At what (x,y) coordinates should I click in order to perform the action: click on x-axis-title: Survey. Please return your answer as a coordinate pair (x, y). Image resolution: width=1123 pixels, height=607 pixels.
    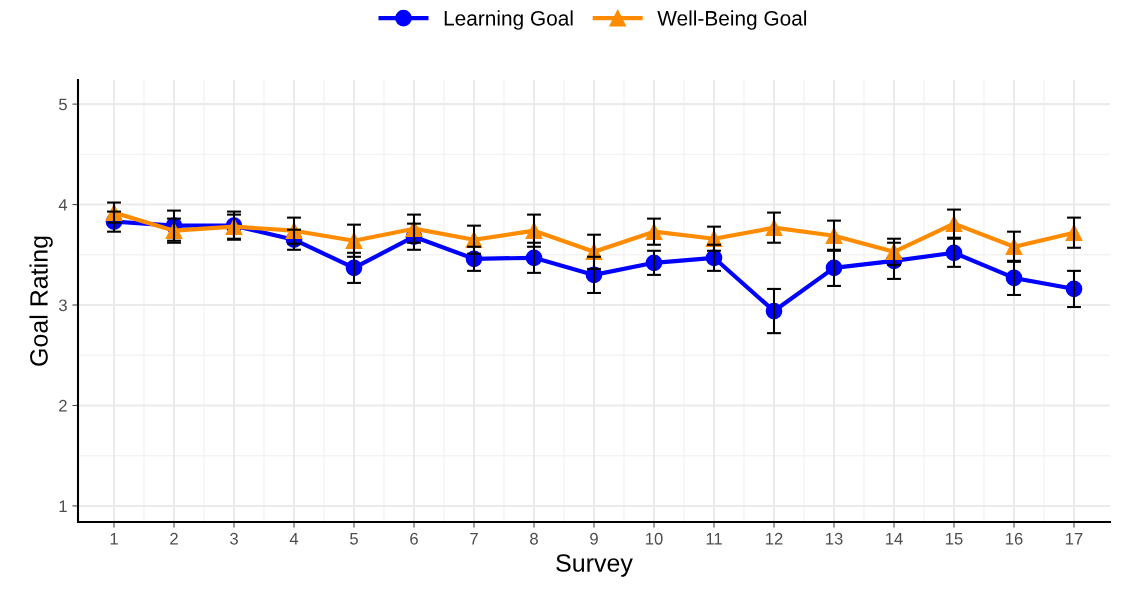
    Looking at the image, I should click on (594, 565).